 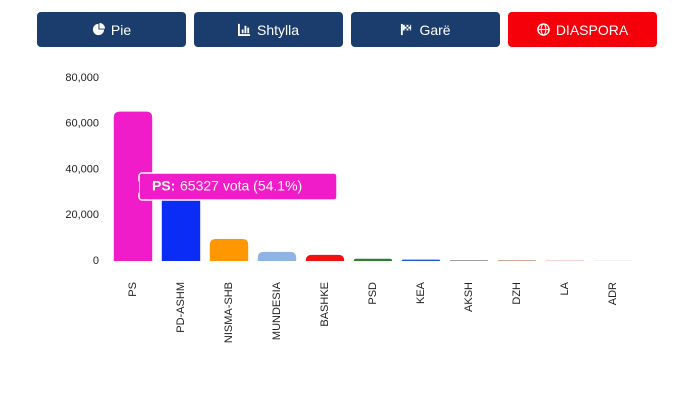 I want to click on x-tick-label: PS, so click(x=133, y=289).